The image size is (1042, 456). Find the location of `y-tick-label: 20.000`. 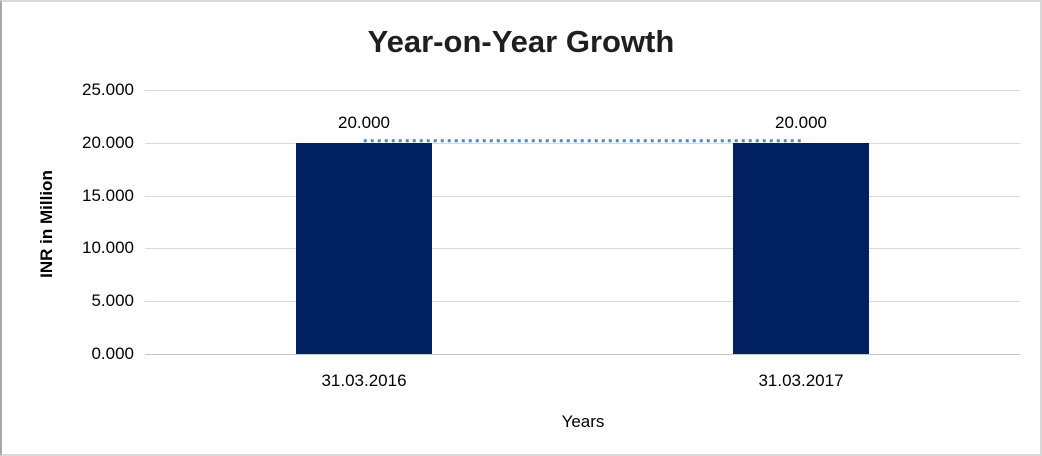

y-tick-label: 20.000 is located at coordinates (108, 142).